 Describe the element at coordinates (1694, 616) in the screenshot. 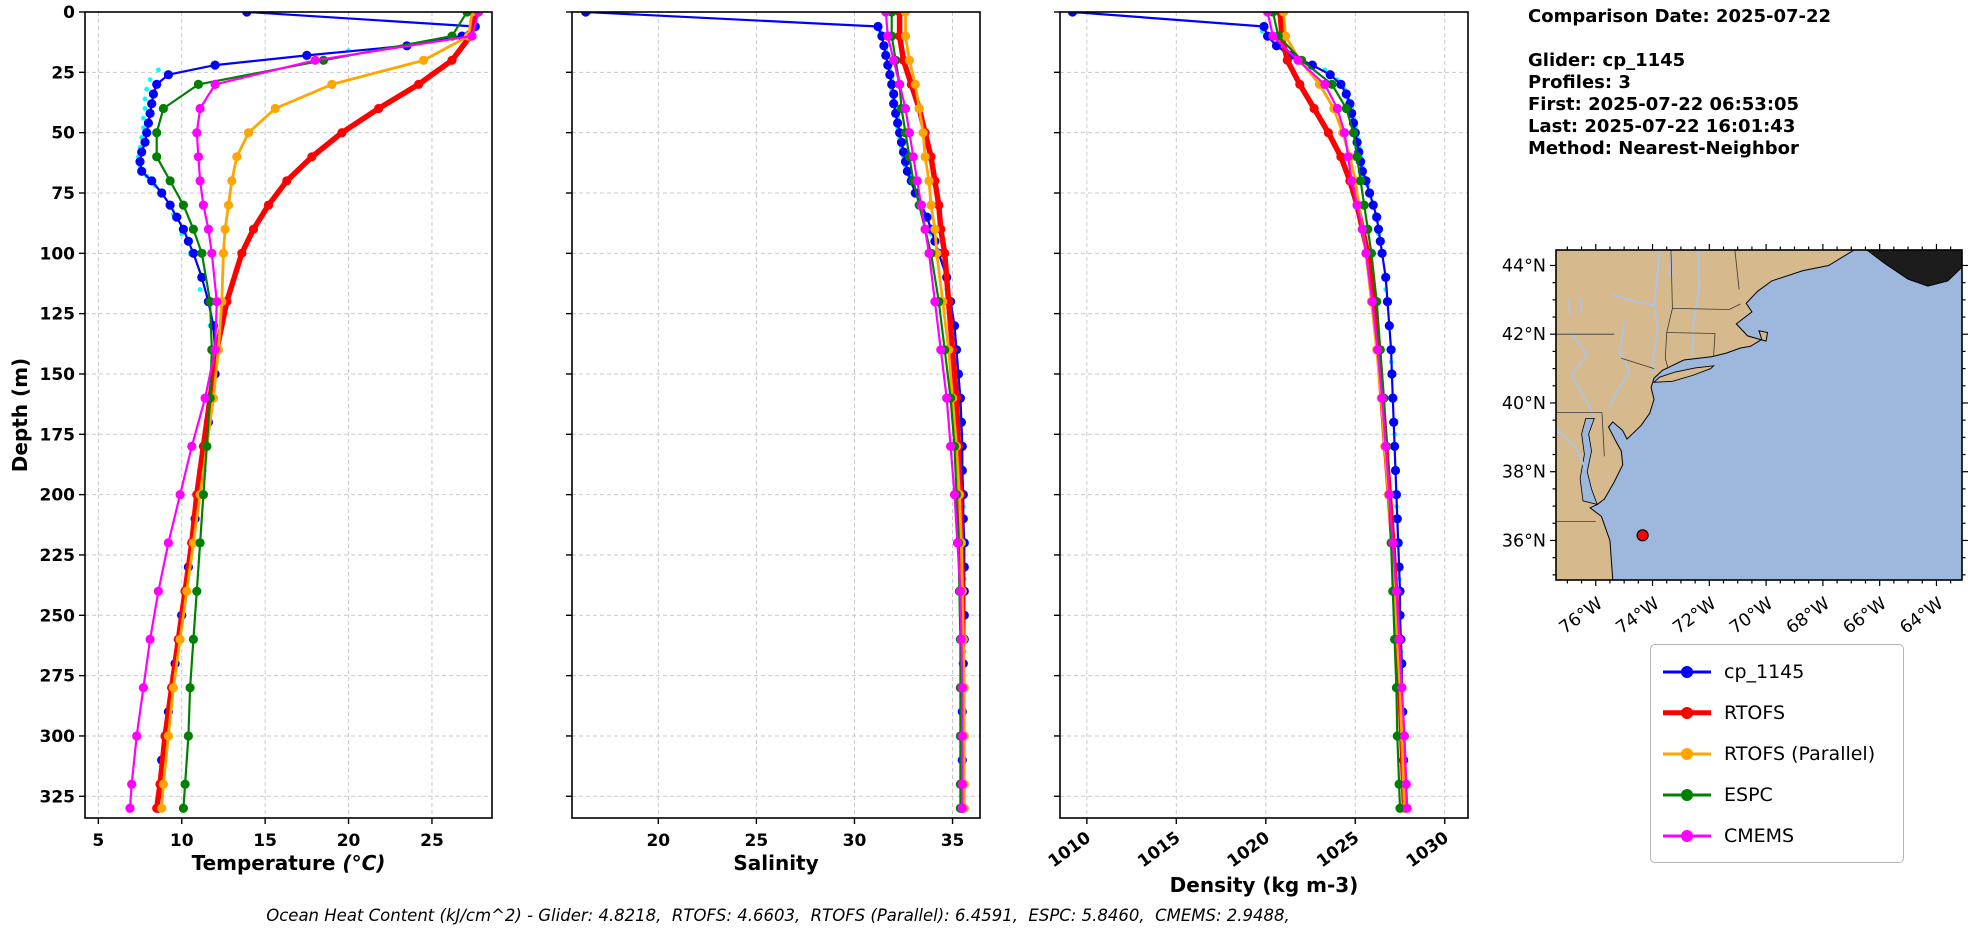

I see `svg-text: 72°W` at that location.